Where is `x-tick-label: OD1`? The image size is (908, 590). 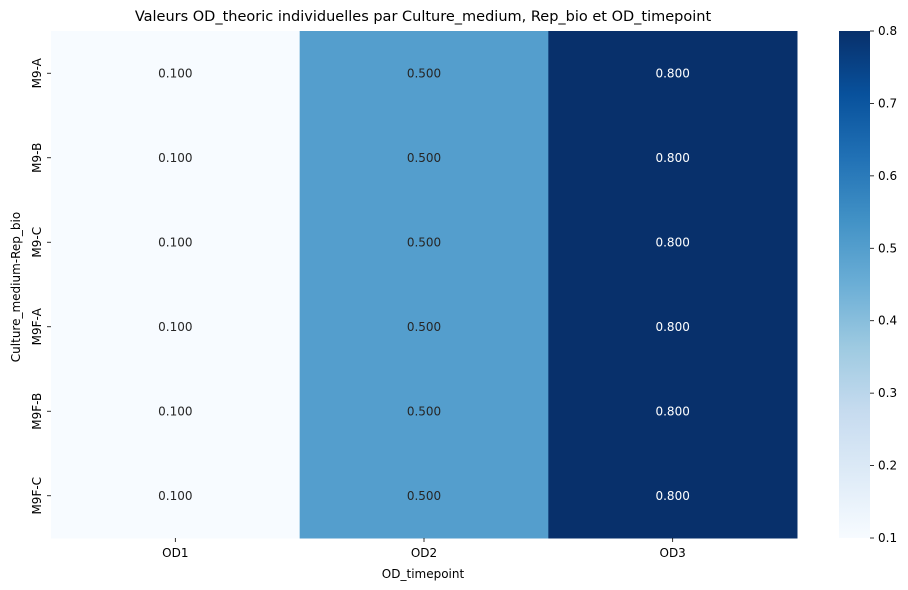
x-tick-label: OD1 is located at coordinates (175, 553).